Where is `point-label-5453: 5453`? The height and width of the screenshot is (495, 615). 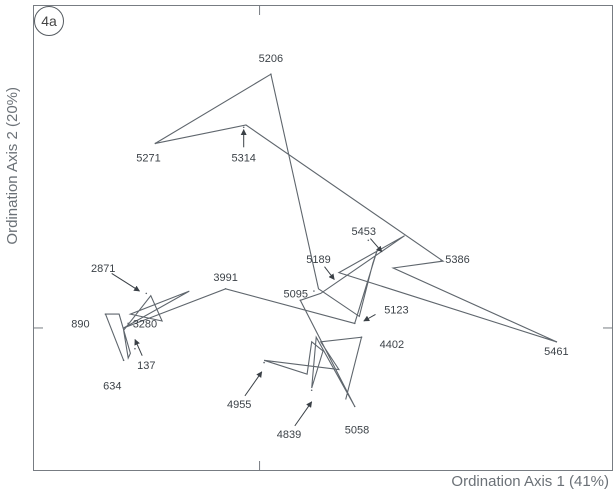
point-label-5453: 5453 is located at coordinates (364, 232).